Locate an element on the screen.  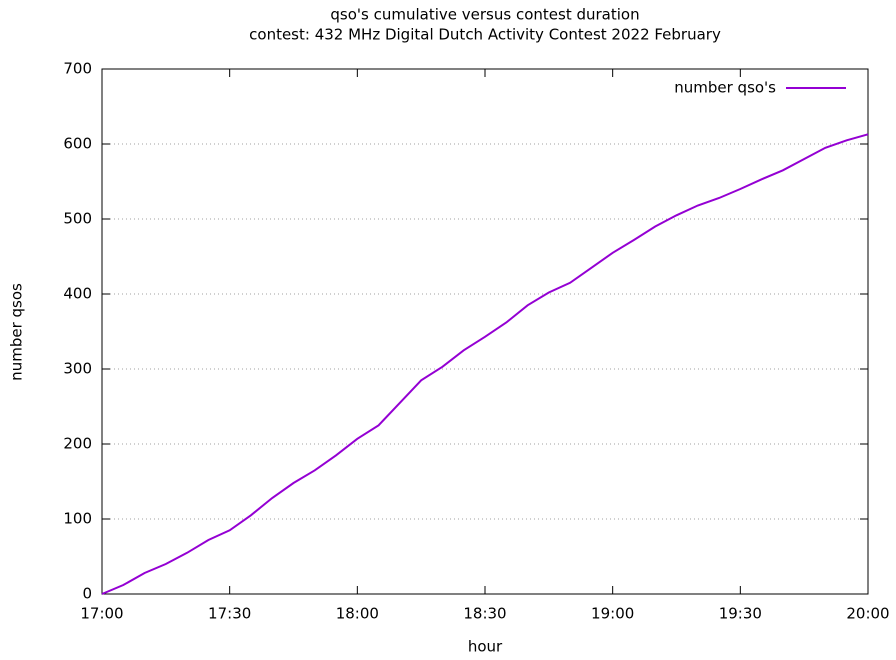
legend-label: number qso's is located at coordinates (725, 88).